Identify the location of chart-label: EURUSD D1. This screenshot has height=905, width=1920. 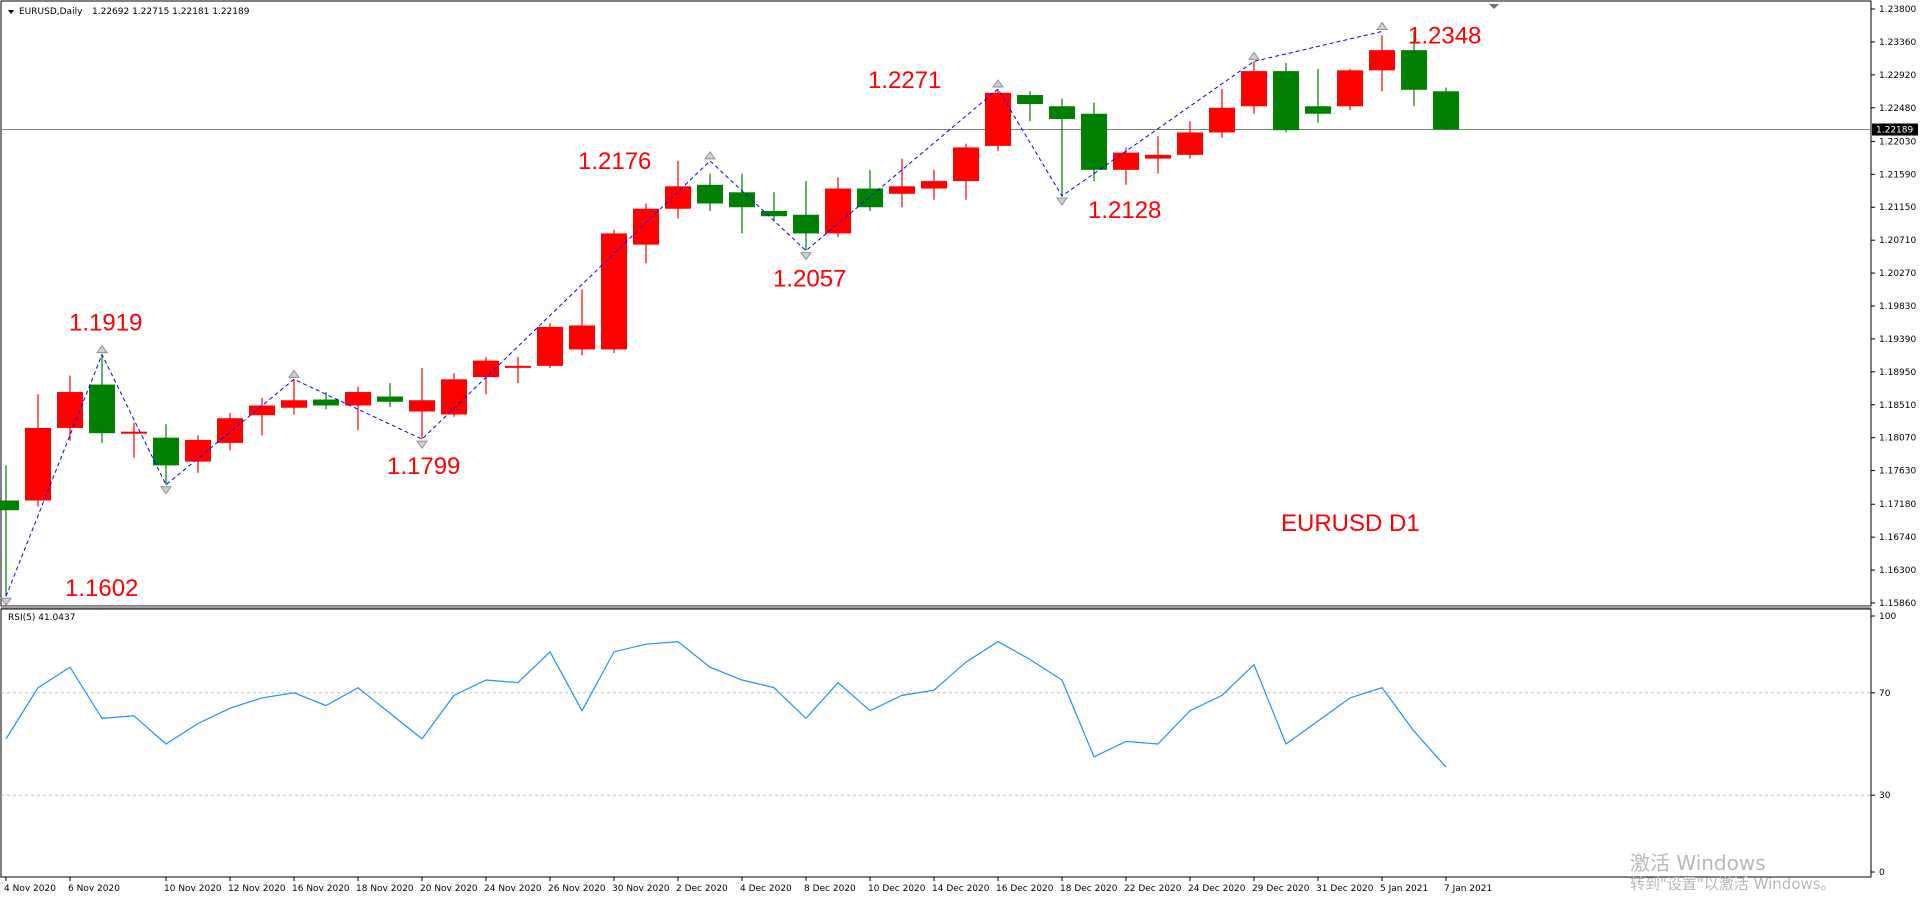
(1350, 523).